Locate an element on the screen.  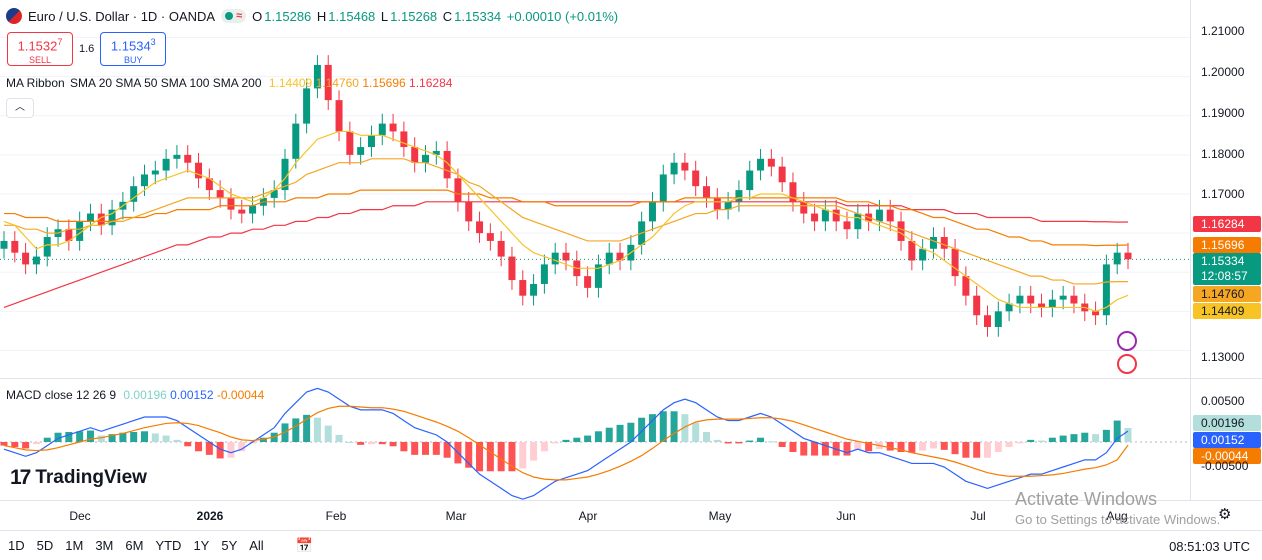
sma100-value: 1.15696 is located at coordinates (384, 83).